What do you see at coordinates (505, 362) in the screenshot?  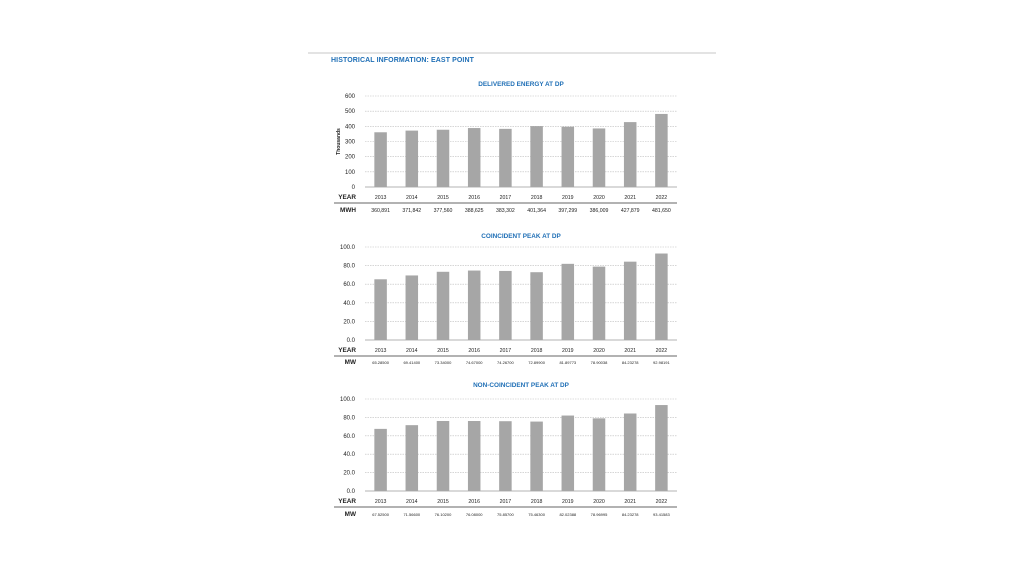 I see `data-label: 74.26700` at bounding box center [505, 362].